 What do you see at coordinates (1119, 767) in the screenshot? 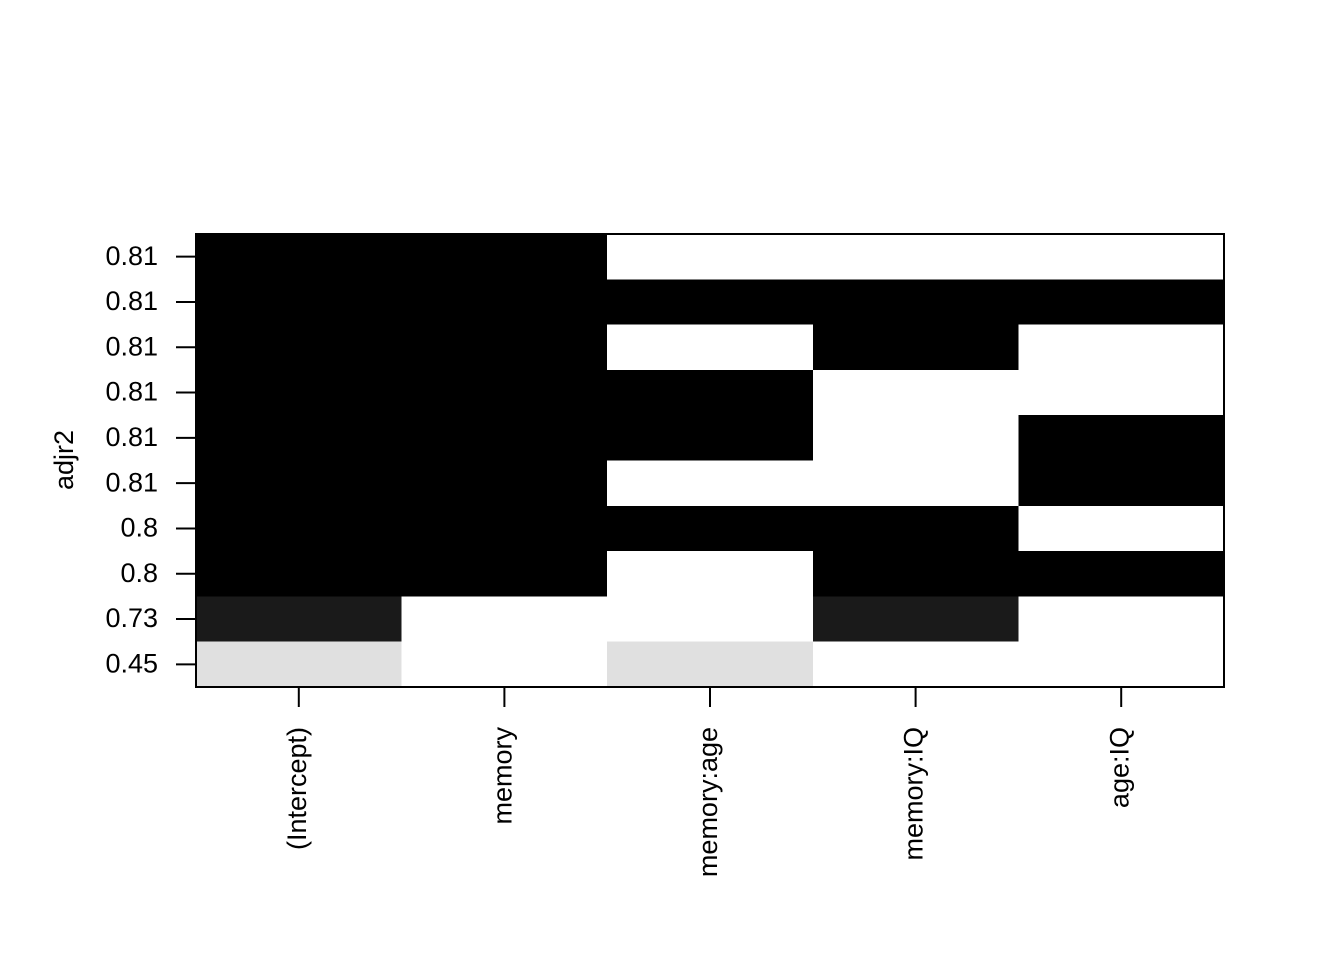
I see `x-tick-label: age:IQ` at bounding box center [1119, 767].